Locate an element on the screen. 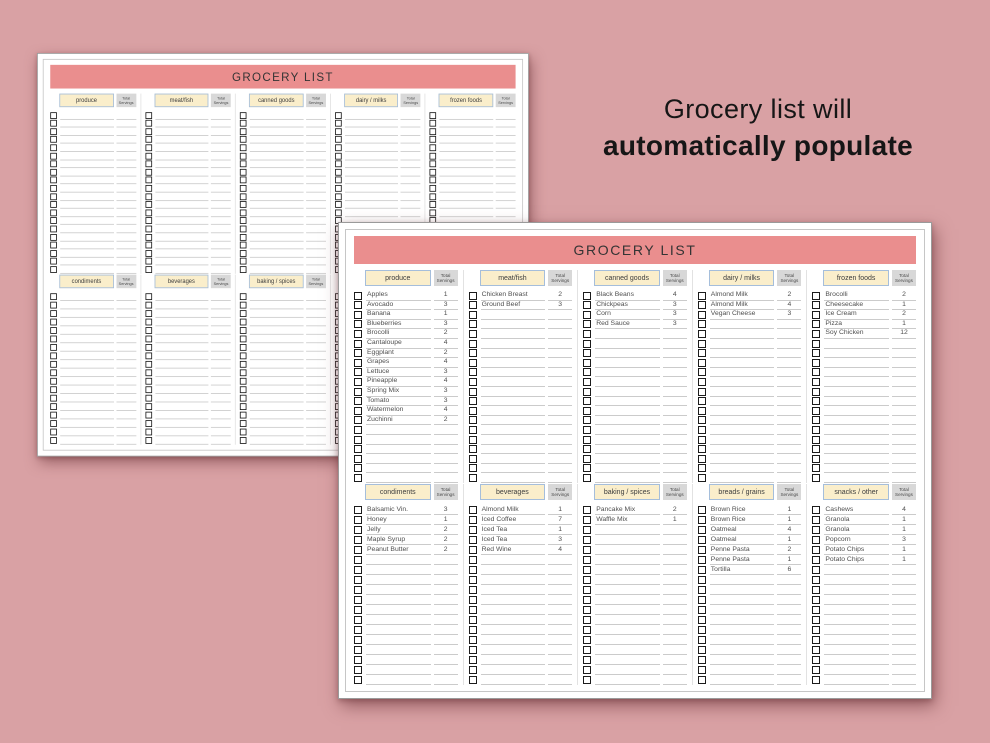 This screenshot has width=990, height=743. item-name-cell: Cashews is located at coordinates (856, 510).